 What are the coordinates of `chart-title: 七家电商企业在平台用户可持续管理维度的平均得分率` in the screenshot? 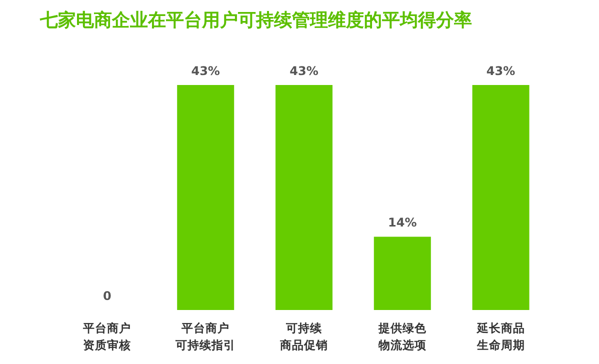 It's located at (255, 20).